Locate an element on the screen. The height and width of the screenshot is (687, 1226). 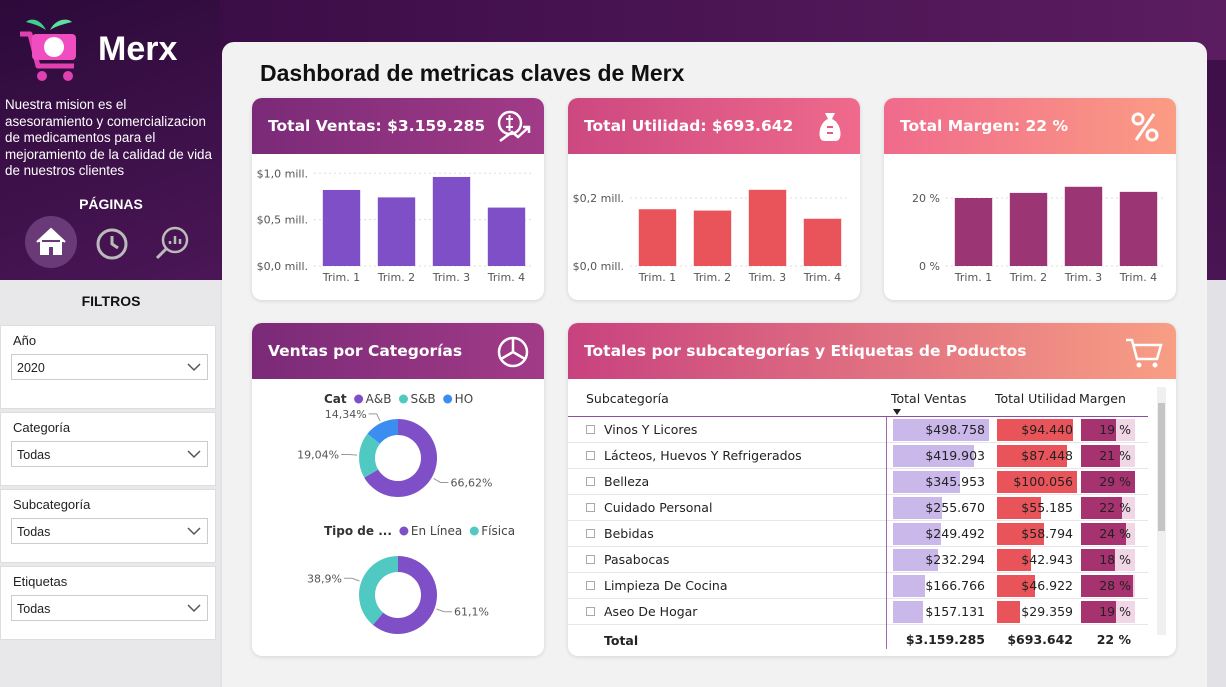
cell-value: 19 % is located at coordinates (1115, 611).